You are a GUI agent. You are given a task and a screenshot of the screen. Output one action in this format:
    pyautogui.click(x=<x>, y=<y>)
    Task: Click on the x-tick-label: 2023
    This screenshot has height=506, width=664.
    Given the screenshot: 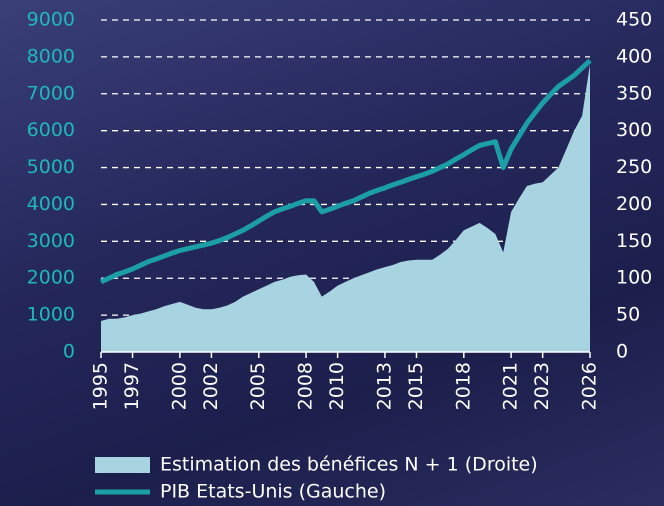 What is the action you would take?
    pyautogui.click(x=542, y=386)
    